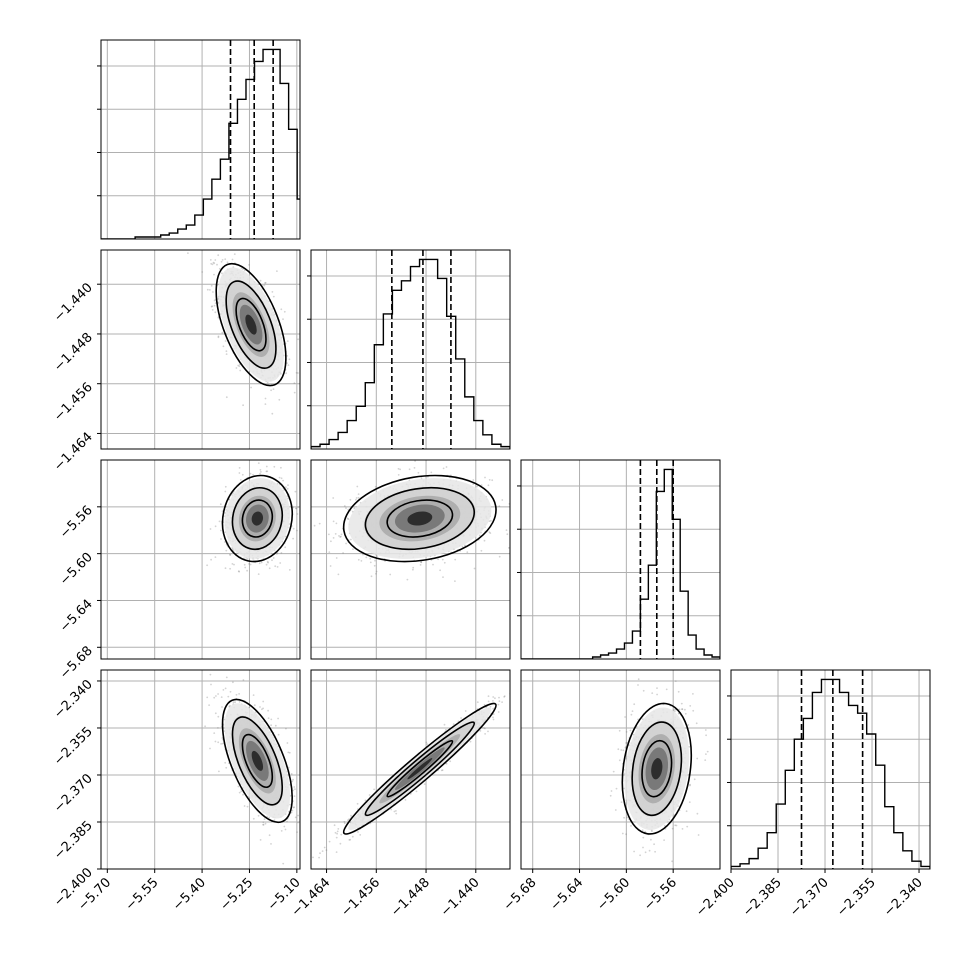 The height and width of the screenshot is (970, 970). I want to click on histogram-frame, so click(620, 559).